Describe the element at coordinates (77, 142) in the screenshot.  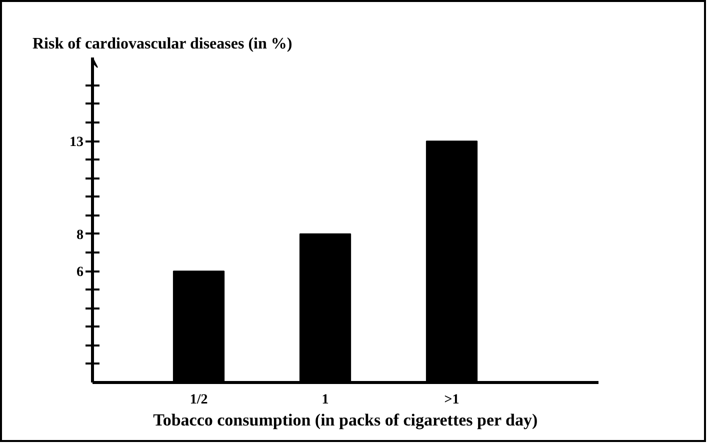
I see `y-tick-label: 13` at that location.